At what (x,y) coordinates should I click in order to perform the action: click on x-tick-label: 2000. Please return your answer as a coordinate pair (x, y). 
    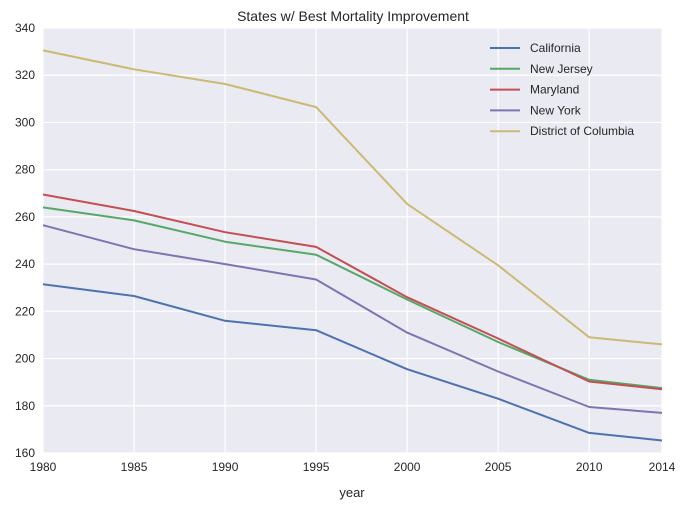
    Looking at the image, I should click on (407, 467).